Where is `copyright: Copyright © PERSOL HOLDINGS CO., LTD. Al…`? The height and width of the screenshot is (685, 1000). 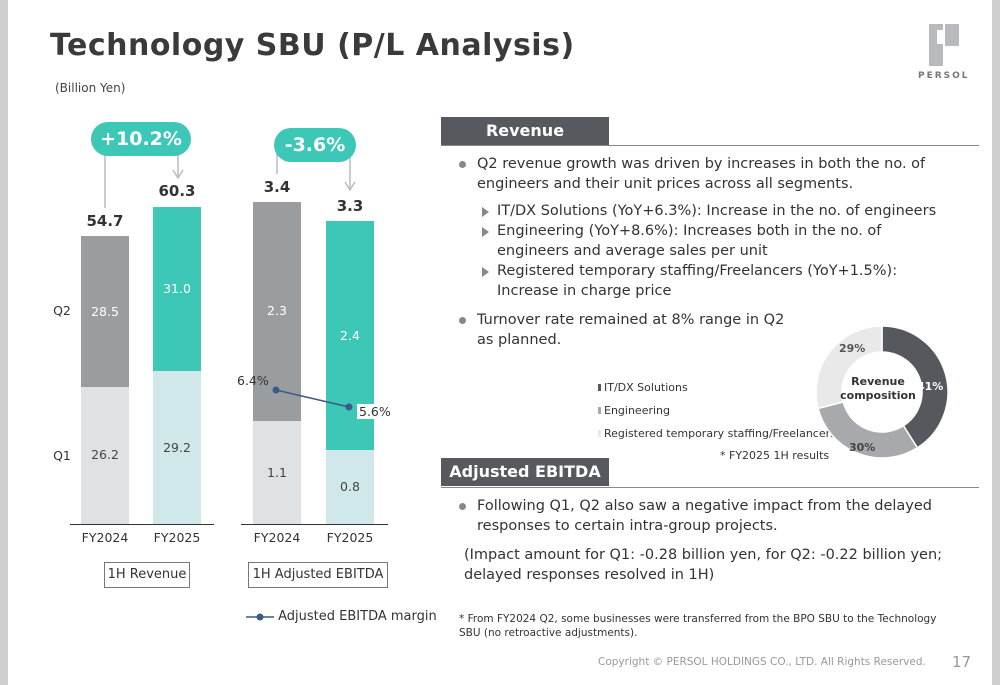
copyright: Copyright © PERSOL HOLDINGS CO., LTD. Al… is located at coordinates (762, 662).